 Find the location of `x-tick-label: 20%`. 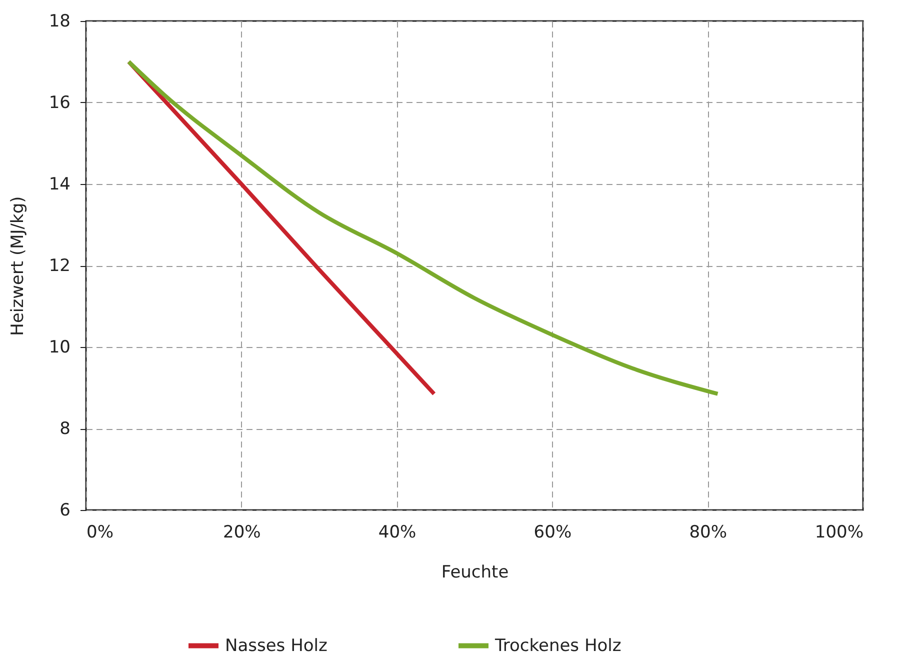

x-tick-label: 20% is located at coordinates (242, 532).